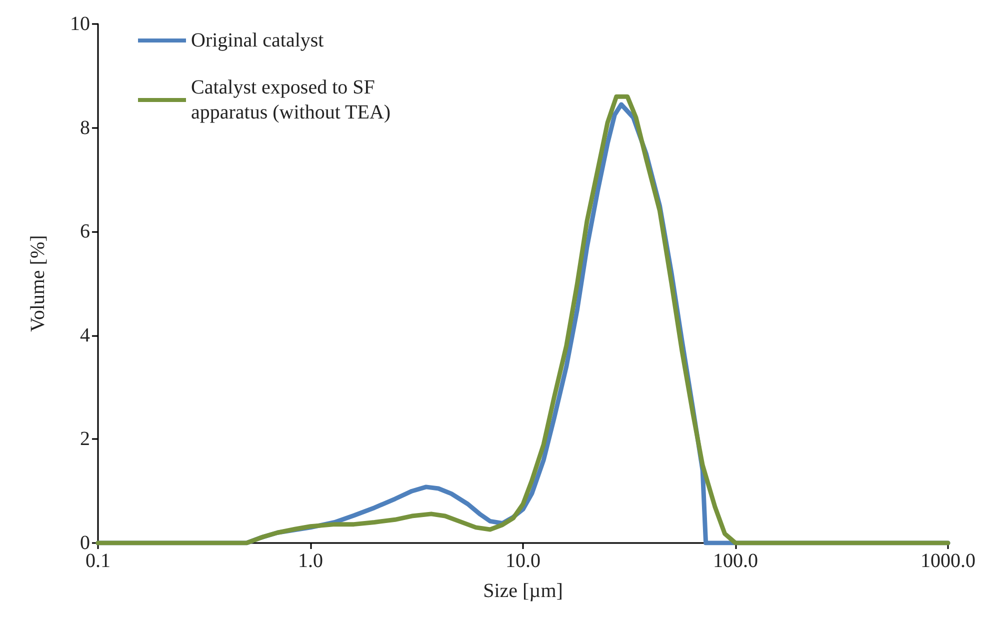  What do you see at coordinates (257, 41) in the screenshot?
I see `legend-label: Original catalyst` at bounding box center [257, 41].